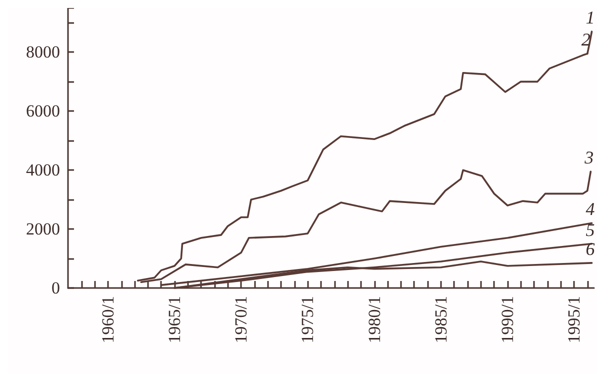 This screenshot has height=382, width=605. I want to click on x-tick-label: 1995/1, so click(574, 320).